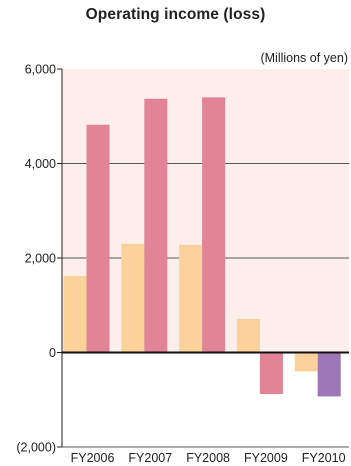 This screenshot has height=466, width=351. What do you see at coordinates (304, 58) in the screenshot?
I see `unit-label: (Millions of yen)` at bounding box center [304, 58].